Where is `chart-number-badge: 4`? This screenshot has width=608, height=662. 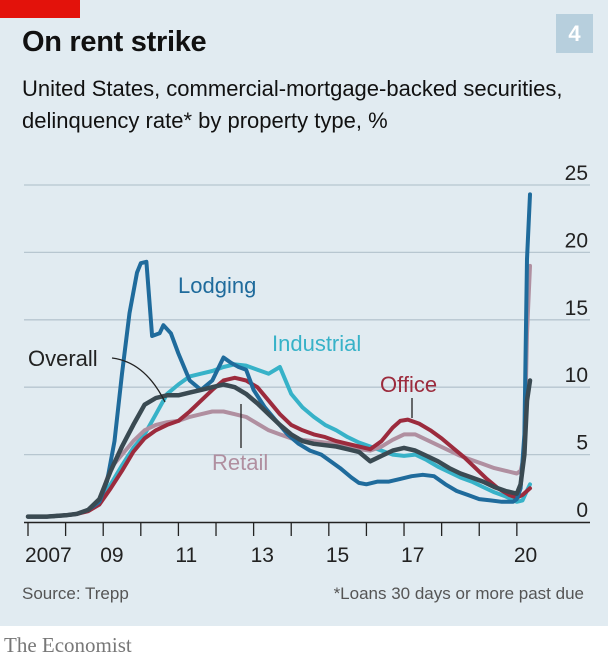
chart-number-badge: 4 is located at coordinates (574, 33).